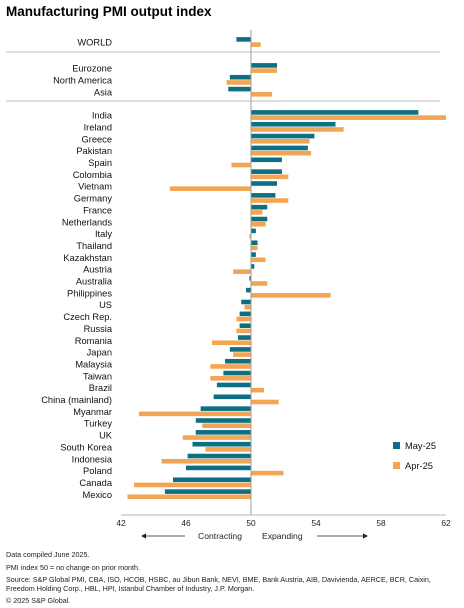 The height and width of the screenshot is (608, 464). What do you see at coordinates (94, 364) in the screenshot?
I see `category-label-malaysia: Malaysia` at bounding box center [94, 364].